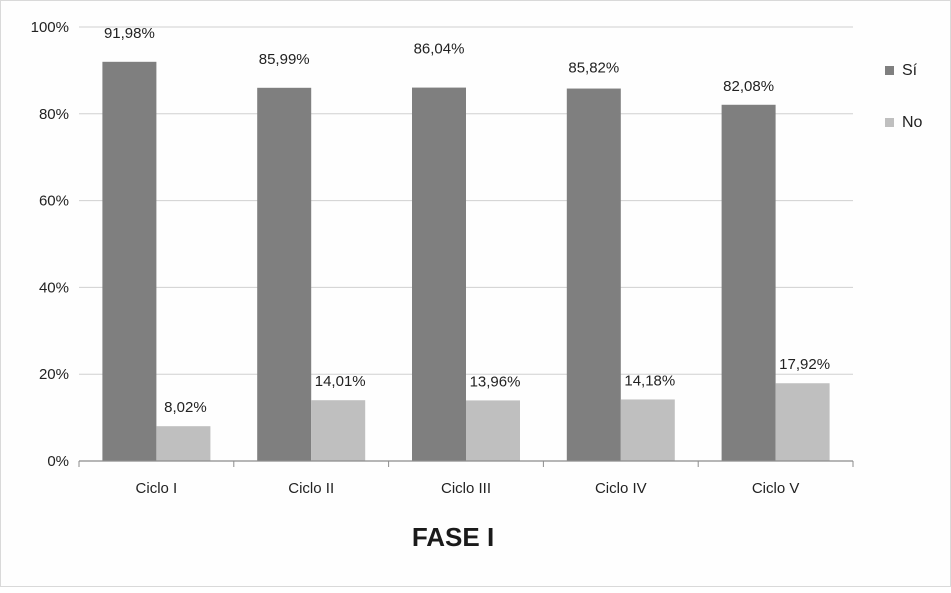 This screenshot has height=593, width=951. What do you see at coordinates (453, 537) in the screenshot?
I see `chart-title: FASE I` at bounding box center [453, 537].